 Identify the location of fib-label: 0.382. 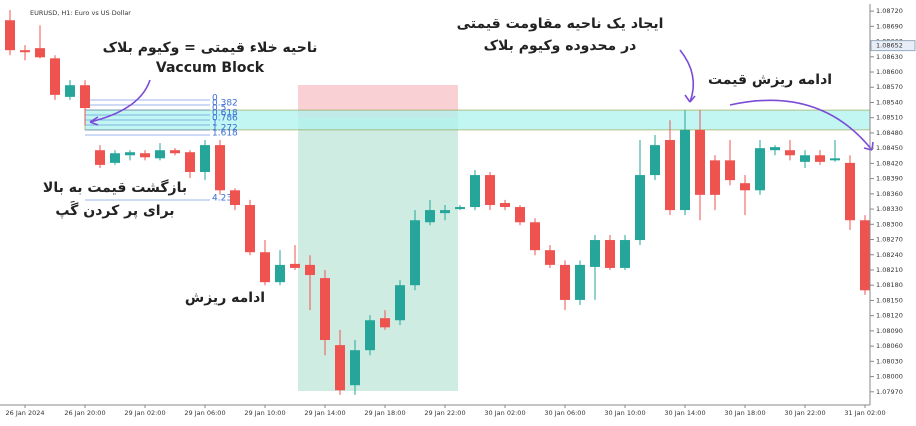
(225, 104).